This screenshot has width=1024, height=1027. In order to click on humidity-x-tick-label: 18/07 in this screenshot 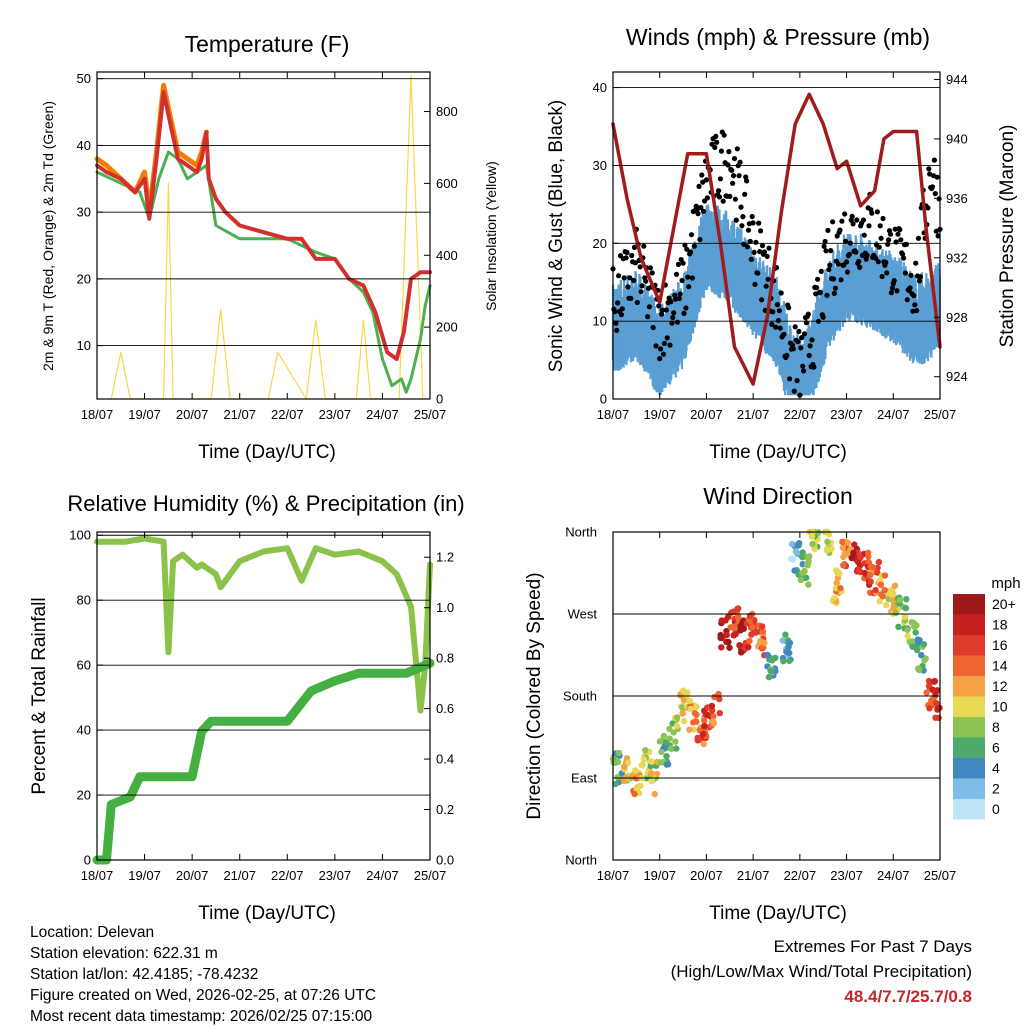, I will do `click(97, 875)`.